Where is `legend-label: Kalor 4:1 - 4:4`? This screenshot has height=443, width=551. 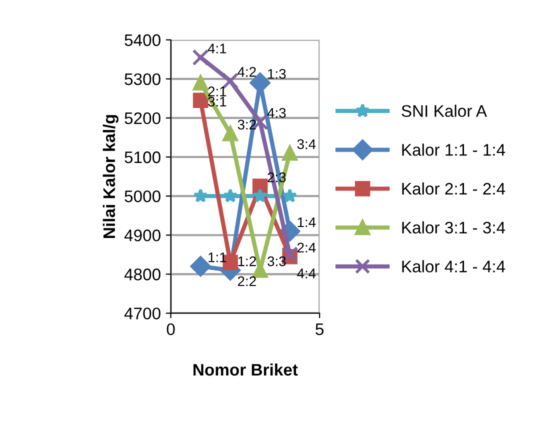
legend-label: Kalor 4:1 - 4:4 is located at coordinates (454, 266).